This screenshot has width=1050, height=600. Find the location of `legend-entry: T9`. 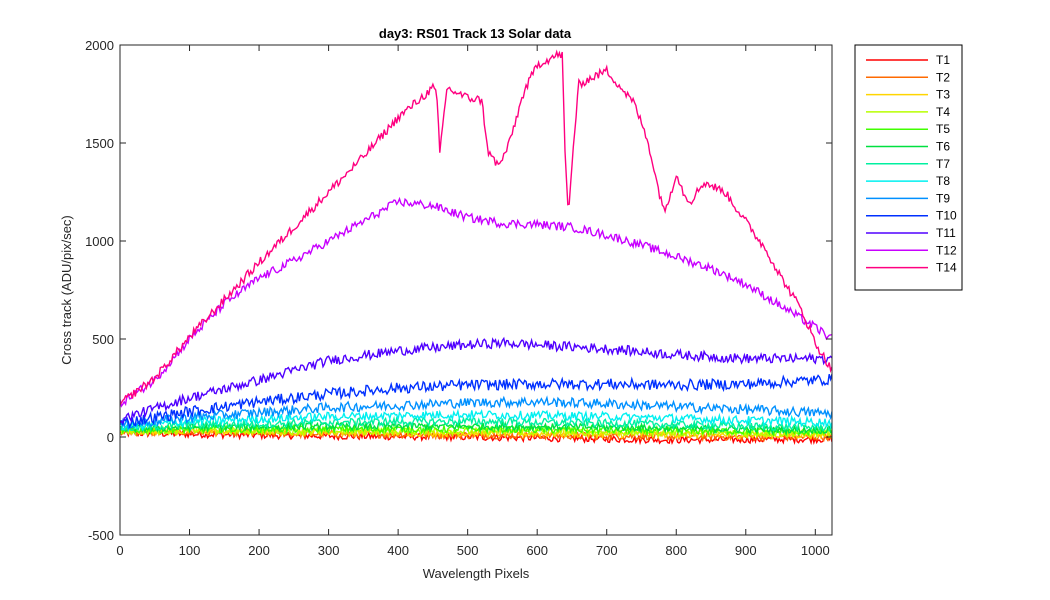

legend-entry: T9 is located at coordinates (943, 198).